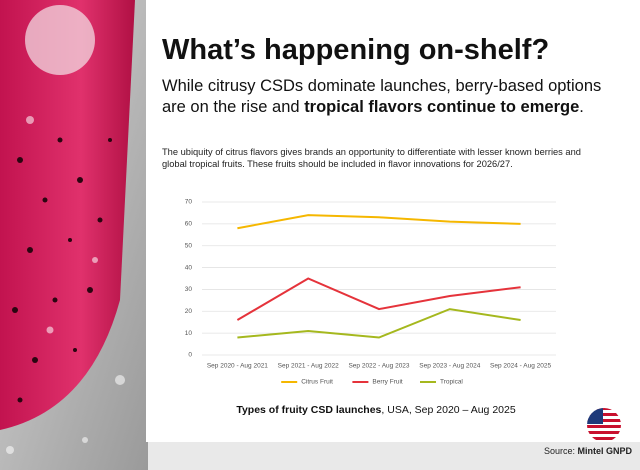 This screenshot has width=640, height=470. Describe the element at coordinates (442, 107) in the screenshot. I see `subtitle-emphasis: tropical flavors continue to emerge` at that location.